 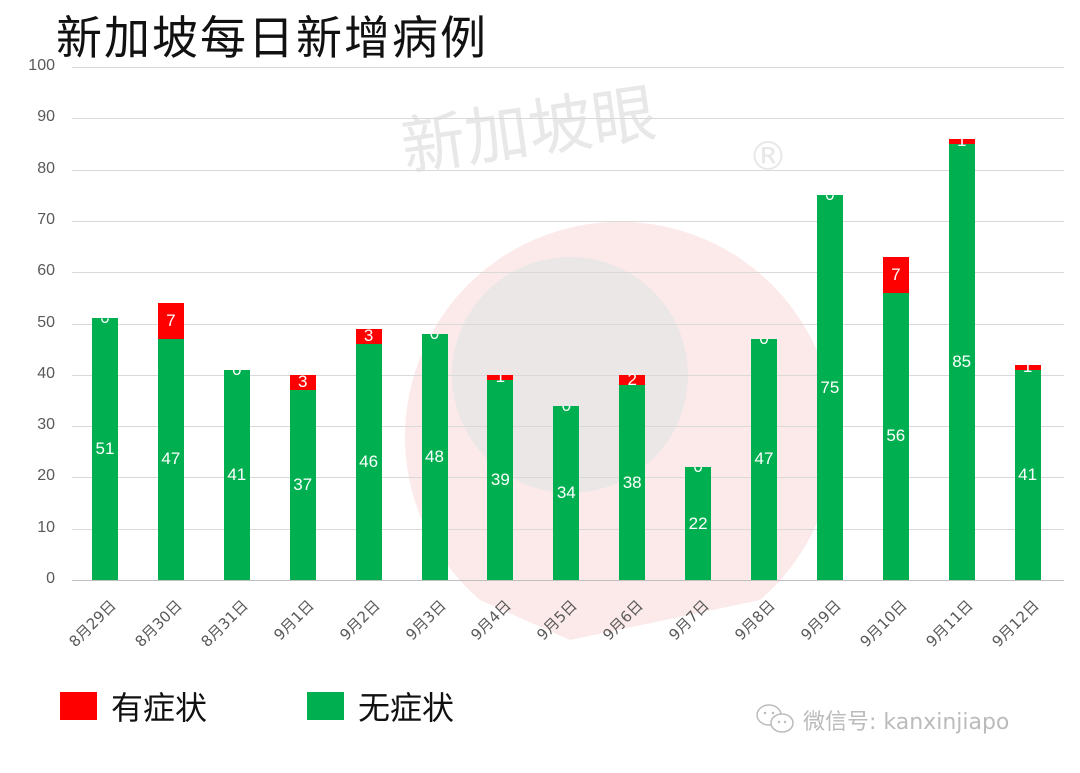 I want to click on y-tick-label: 30, so click(x=46, y=424).